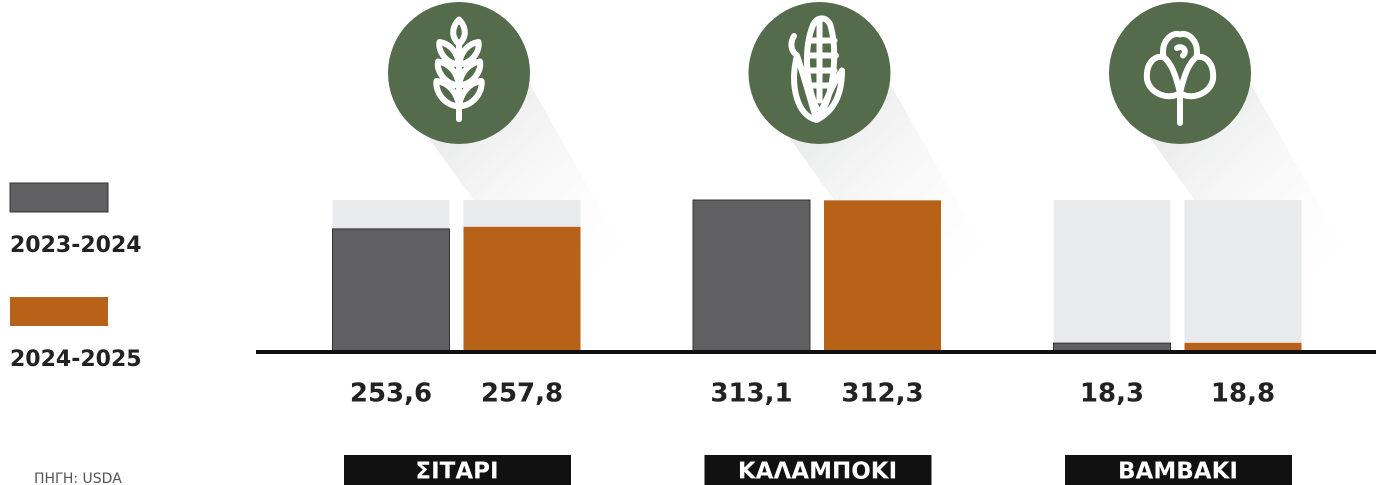  I want to click on category-label: ΣΙΤΑΡΙ, so click(456, 472).